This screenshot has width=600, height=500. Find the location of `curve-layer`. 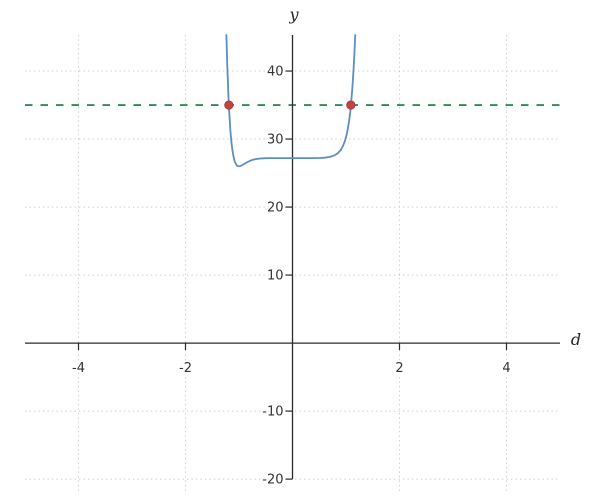

curve-layer is located at coordinates (291, 101).